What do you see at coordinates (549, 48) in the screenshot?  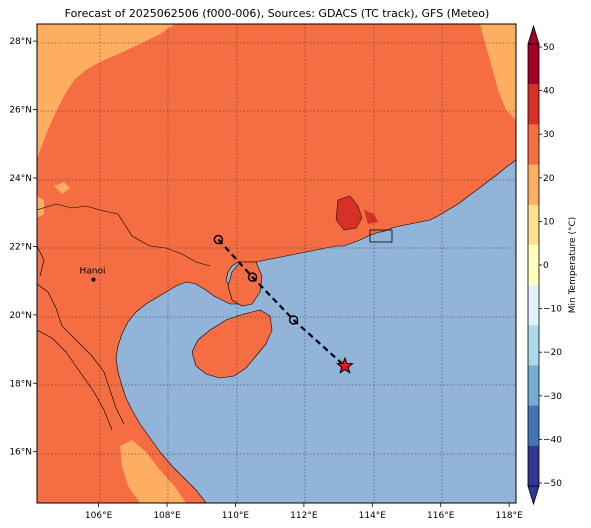 I see `colorbar-tick-label: 50` at bounding box center [549, 48].